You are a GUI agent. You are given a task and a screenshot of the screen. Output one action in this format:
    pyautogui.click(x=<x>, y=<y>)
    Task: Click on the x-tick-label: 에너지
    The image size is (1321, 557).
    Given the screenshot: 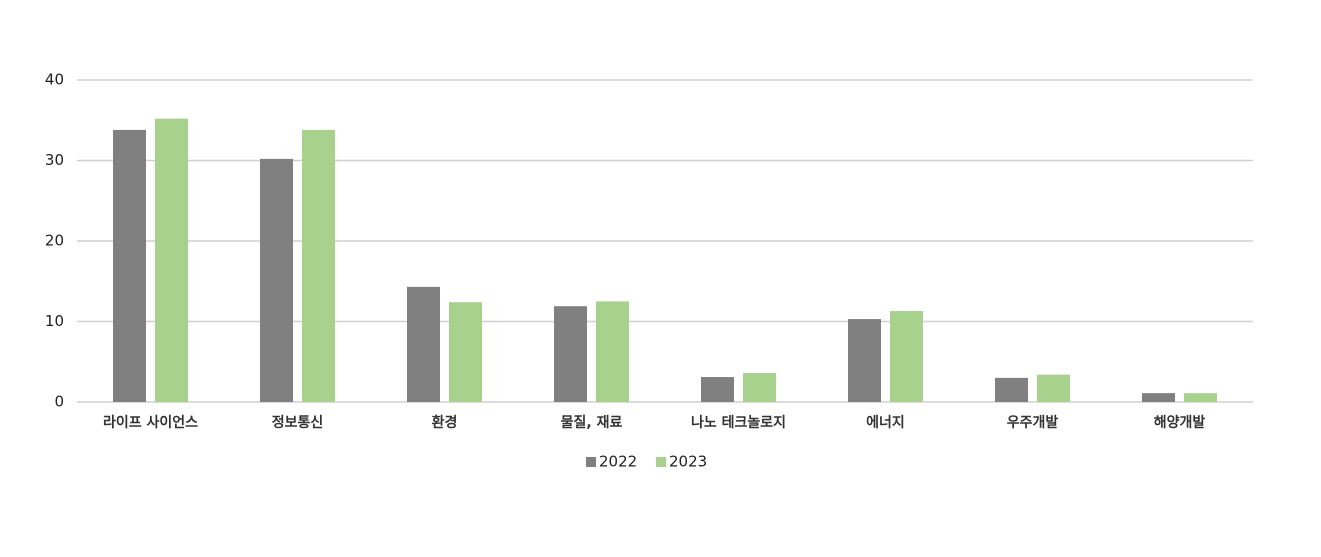 What is the action you would take?
    pyautogui.click(x=885, y=423)
    